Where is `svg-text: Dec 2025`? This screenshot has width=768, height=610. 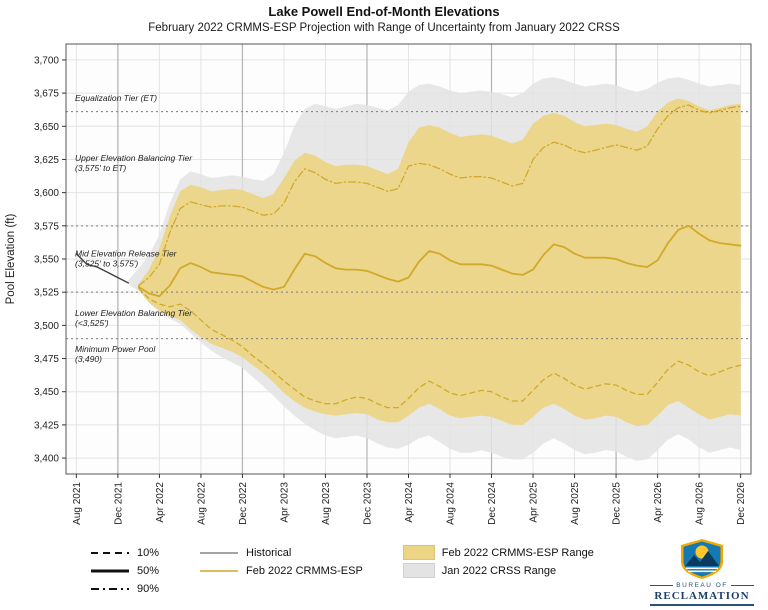
svg-text: Dec 2025 is located at coordinates (617, 503).